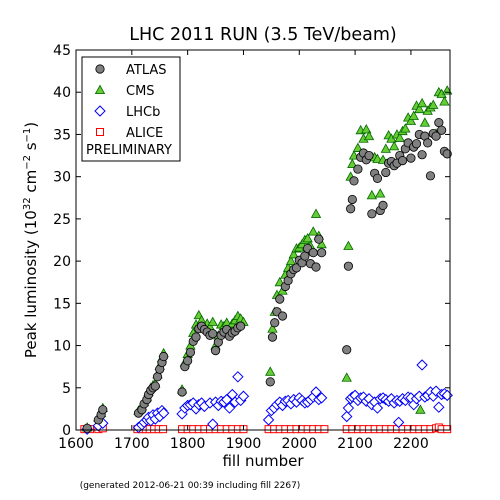 The height and width of the screenshot is (500, 500). I want to click on legend-marker-alice, so click(100, 132).